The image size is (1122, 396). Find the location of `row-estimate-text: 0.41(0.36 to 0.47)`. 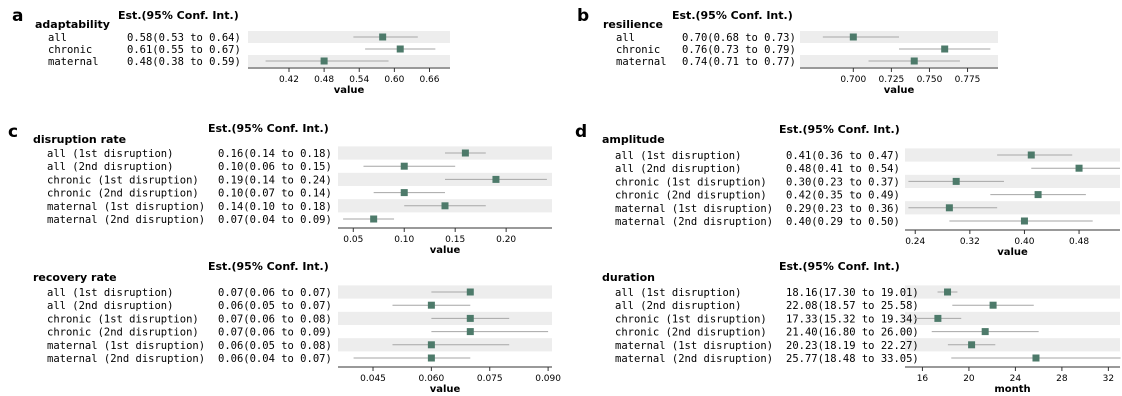

row-estimate-text: 0.41(0.36 to 0.47) is located at coordinates (843, 156).